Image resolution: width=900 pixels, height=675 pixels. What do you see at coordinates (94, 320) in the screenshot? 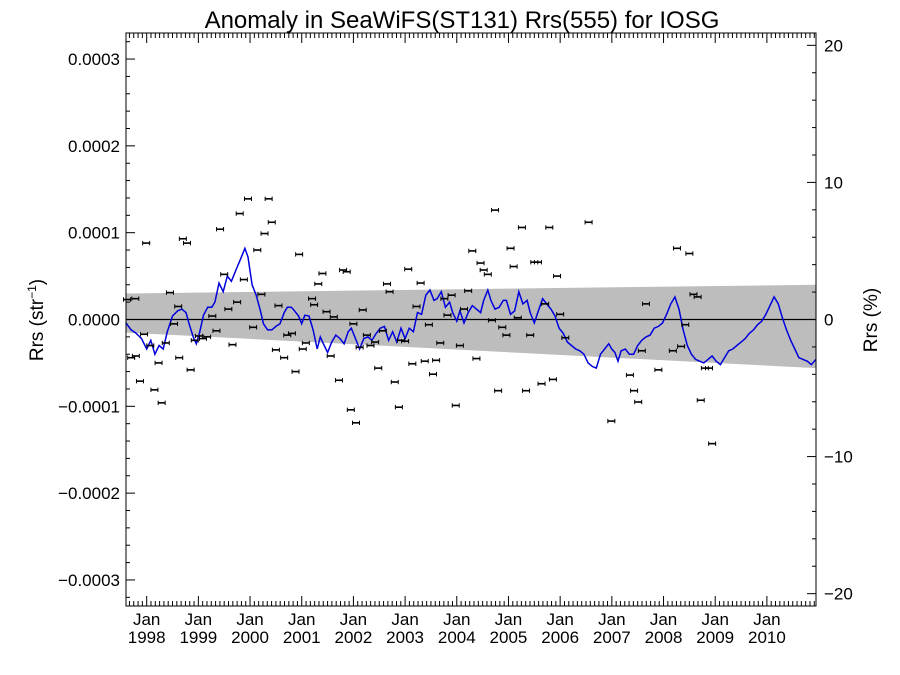
I see `y-left-tick-label: 0.0000` at bounding box center [94, 320].